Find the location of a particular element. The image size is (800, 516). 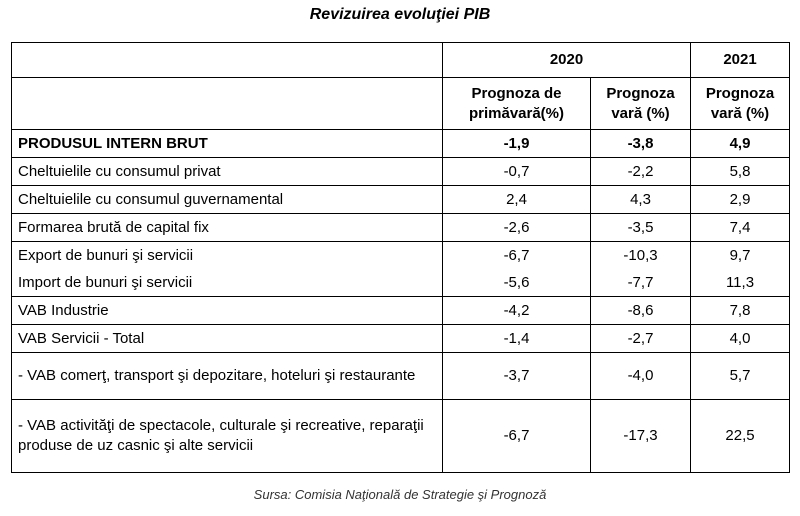

row-label: Formarea brută de capital fix is located at coordinates (227, 227).